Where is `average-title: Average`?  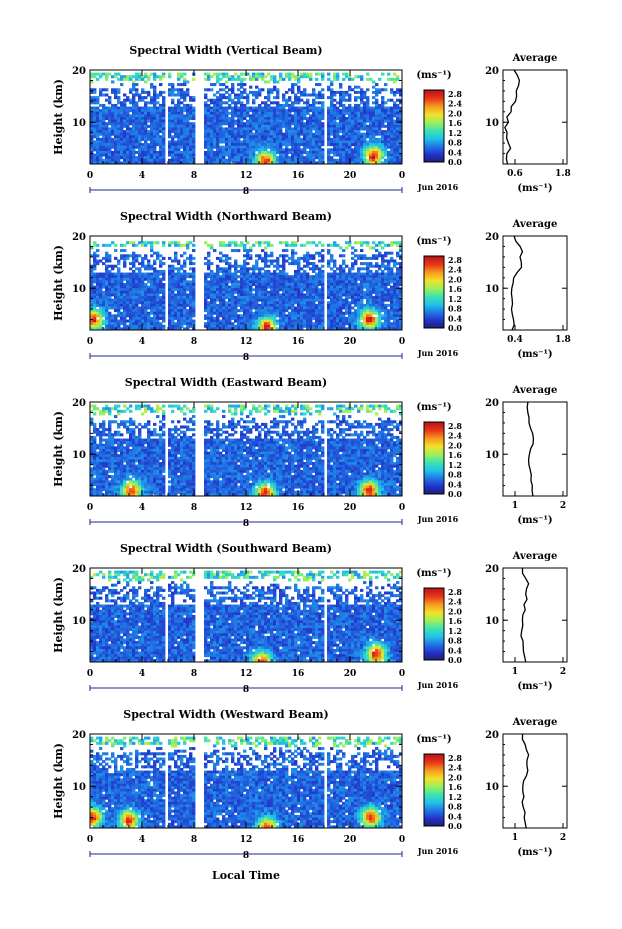 average-title: Average is located at coordinates (535, 58).